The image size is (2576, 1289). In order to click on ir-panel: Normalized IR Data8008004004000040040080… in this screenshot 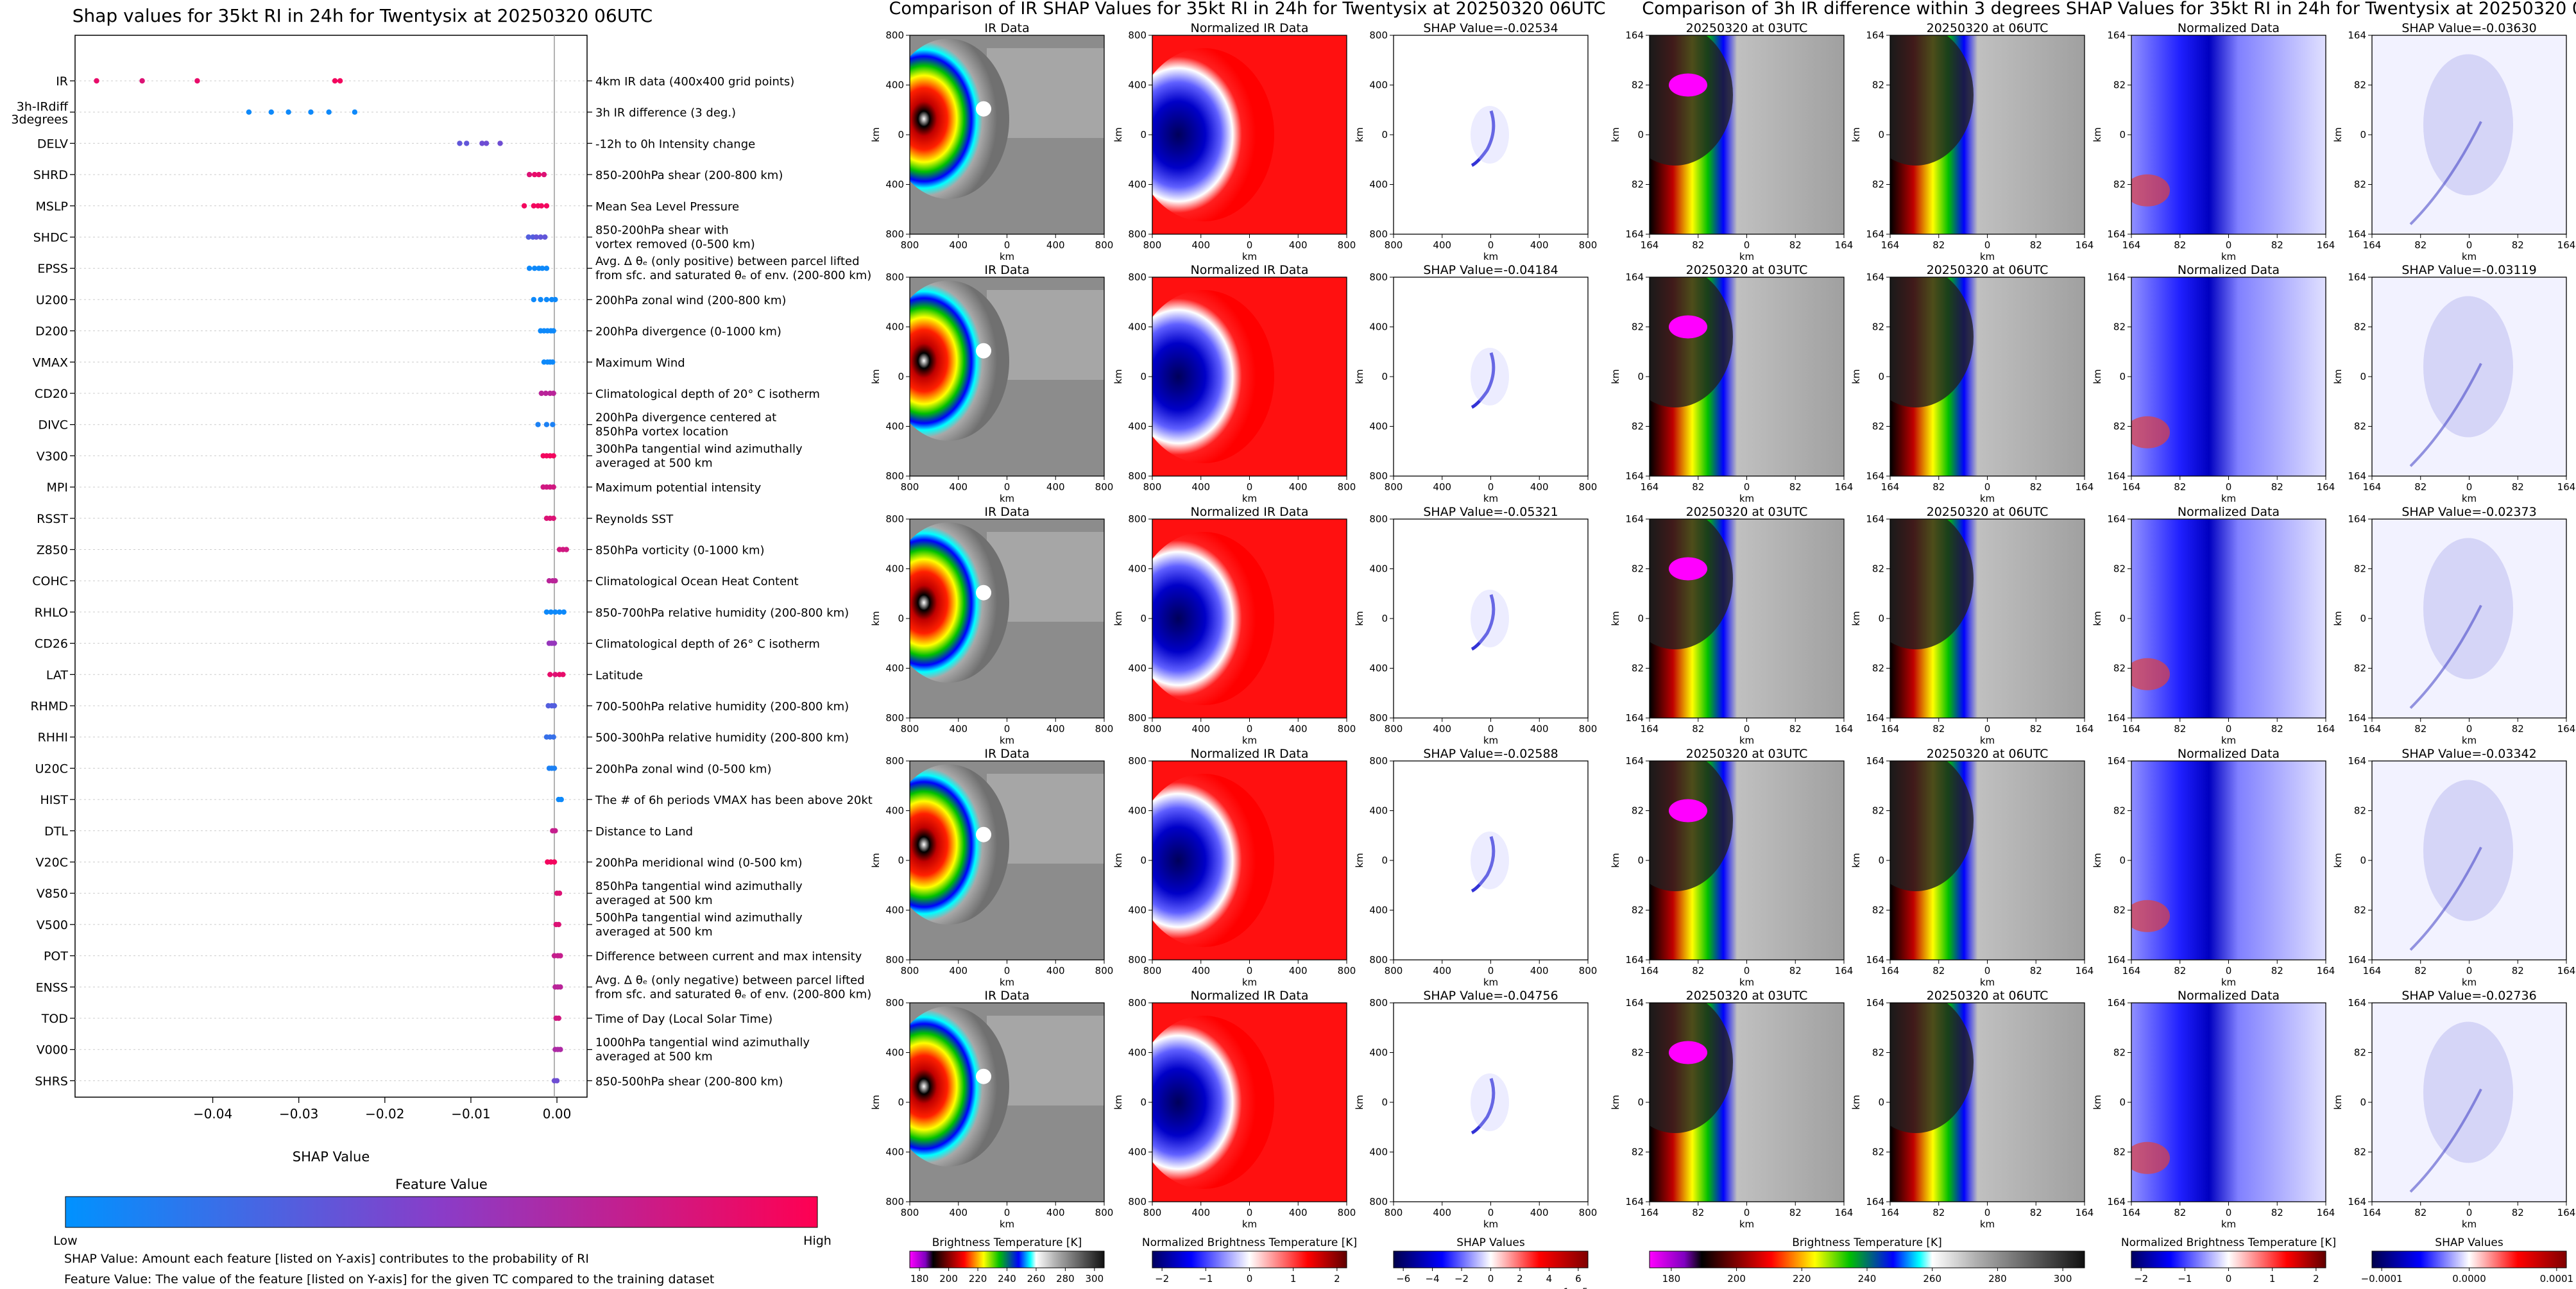, I will do `click(1234, 141)`.